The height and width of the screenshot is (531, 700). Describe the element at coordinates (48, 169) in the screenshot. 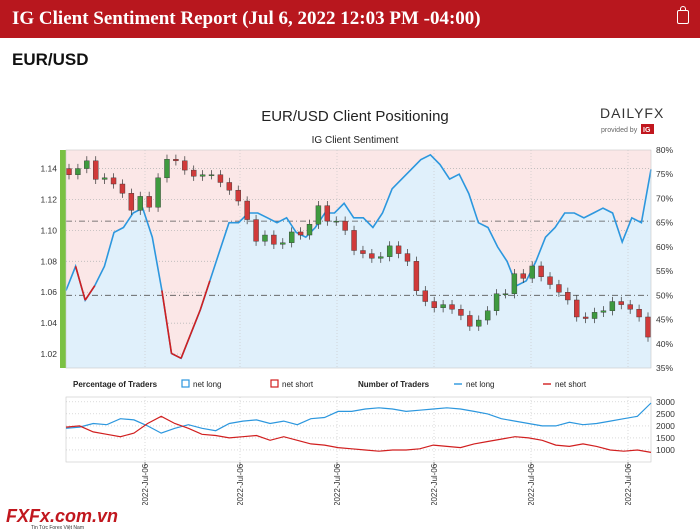

I see `price-tick-label: 1.14` at that location.